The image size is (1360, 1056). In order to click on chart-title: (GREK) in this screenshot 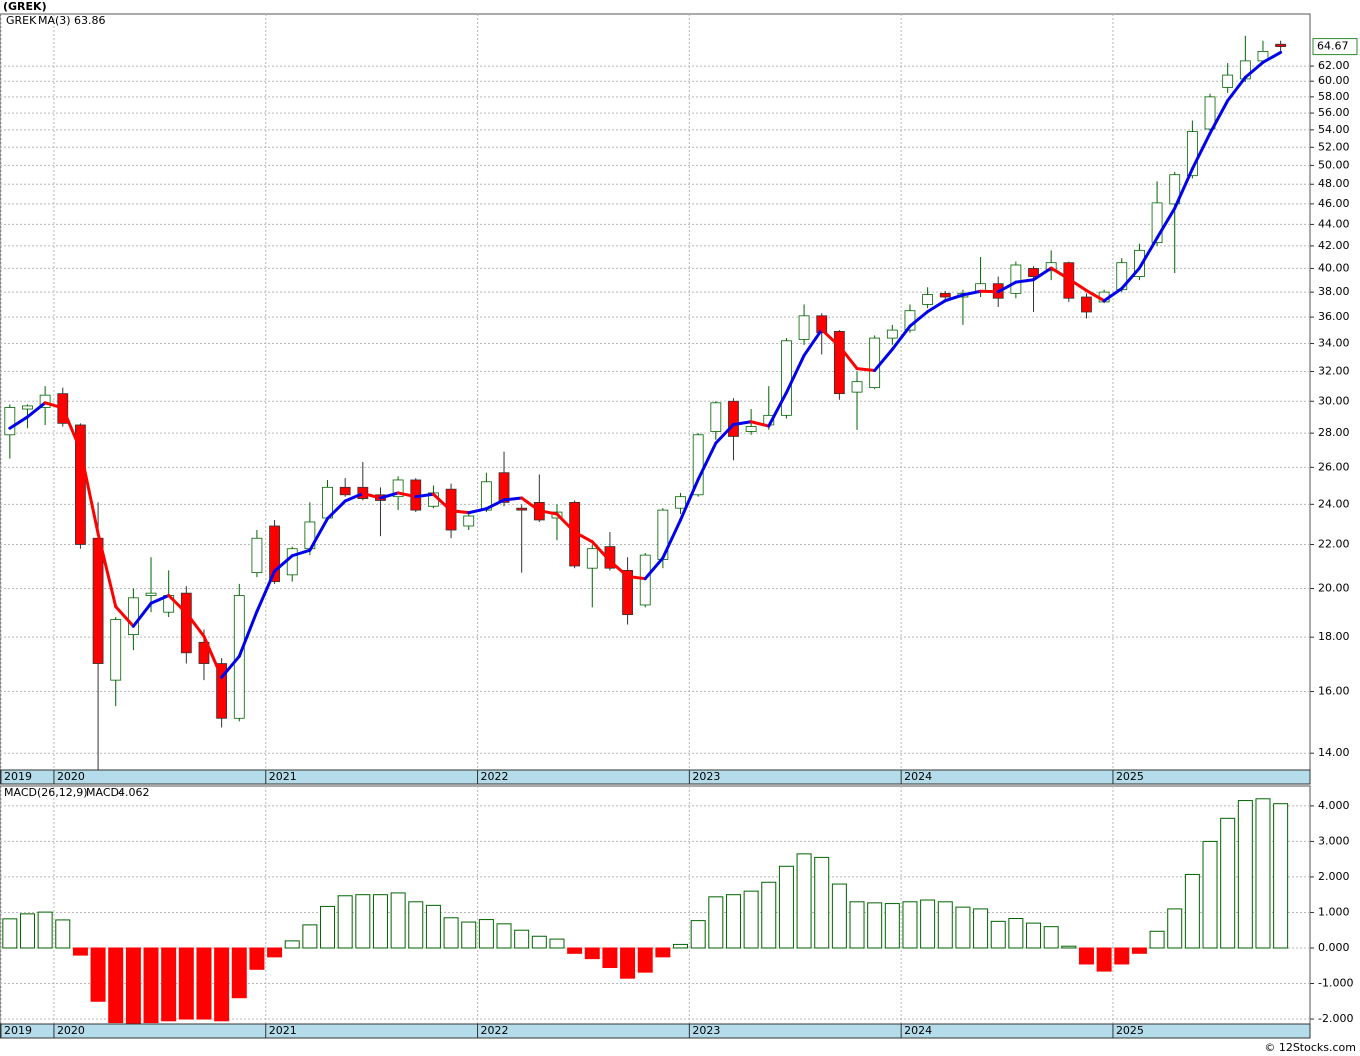, I will do `click(25, 6)`.